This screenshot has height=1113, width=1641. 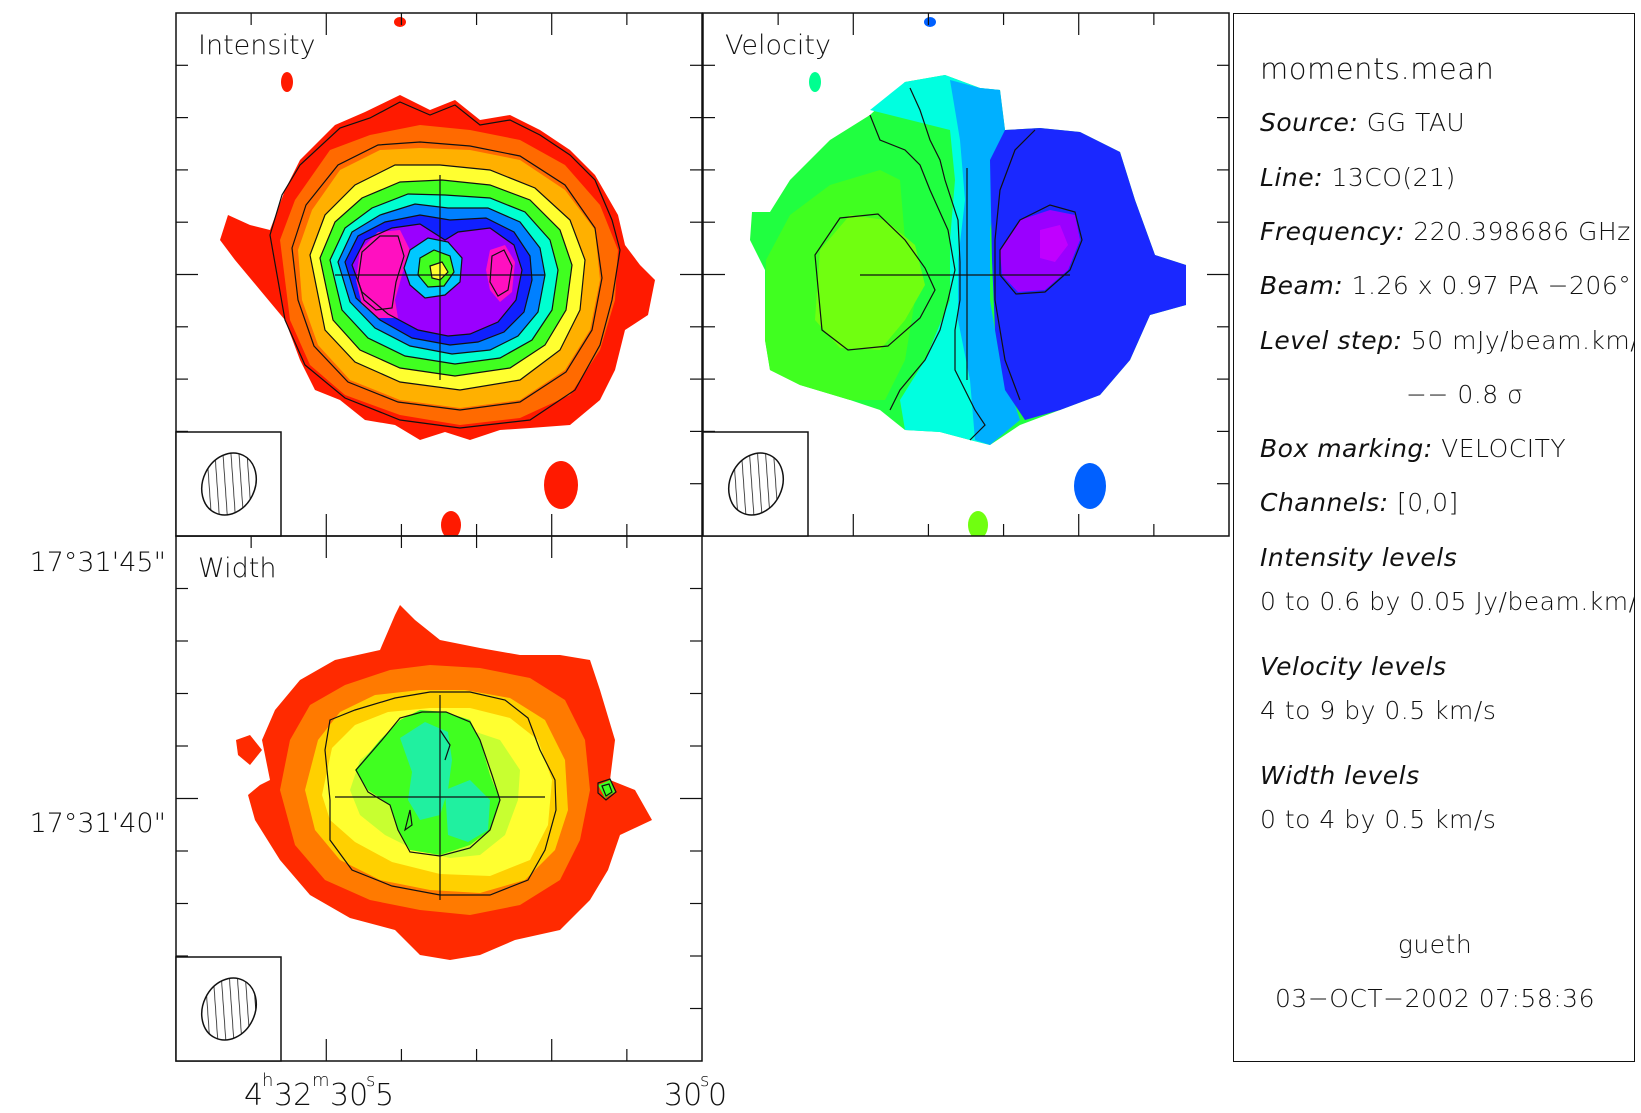 I want to click on timestamp: 03−OCT−2002 07:58:36, so click(x=1435, y=998).